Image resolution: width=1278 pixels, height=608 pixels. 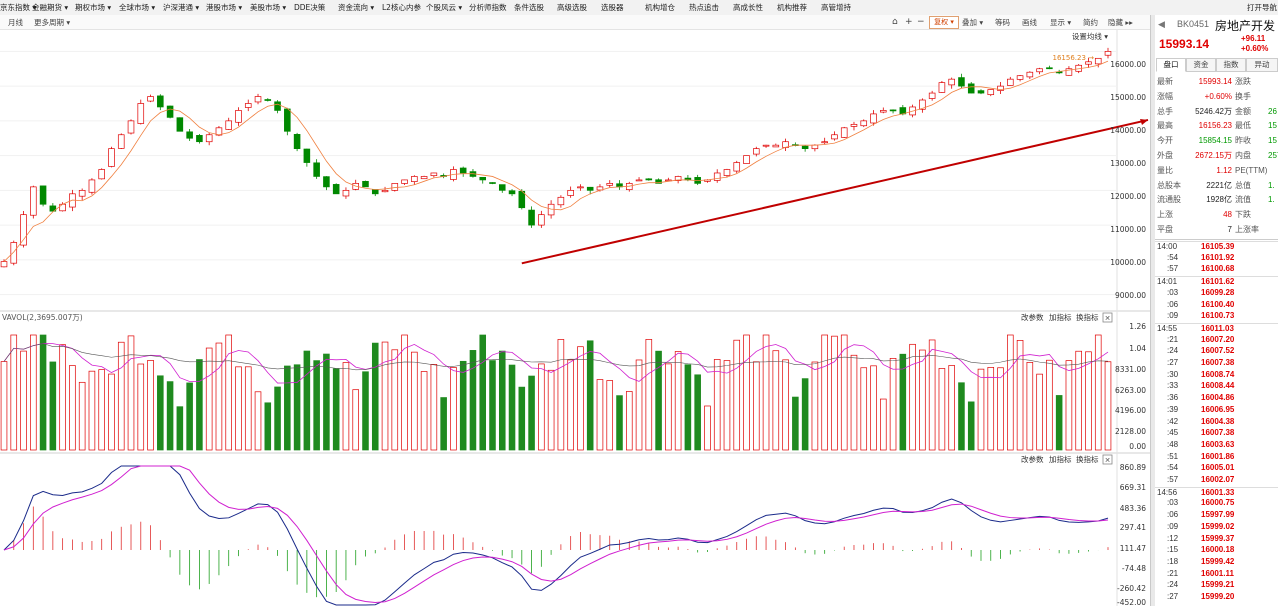 I want to click on panel-splitter, so click(x=1153, y=310).